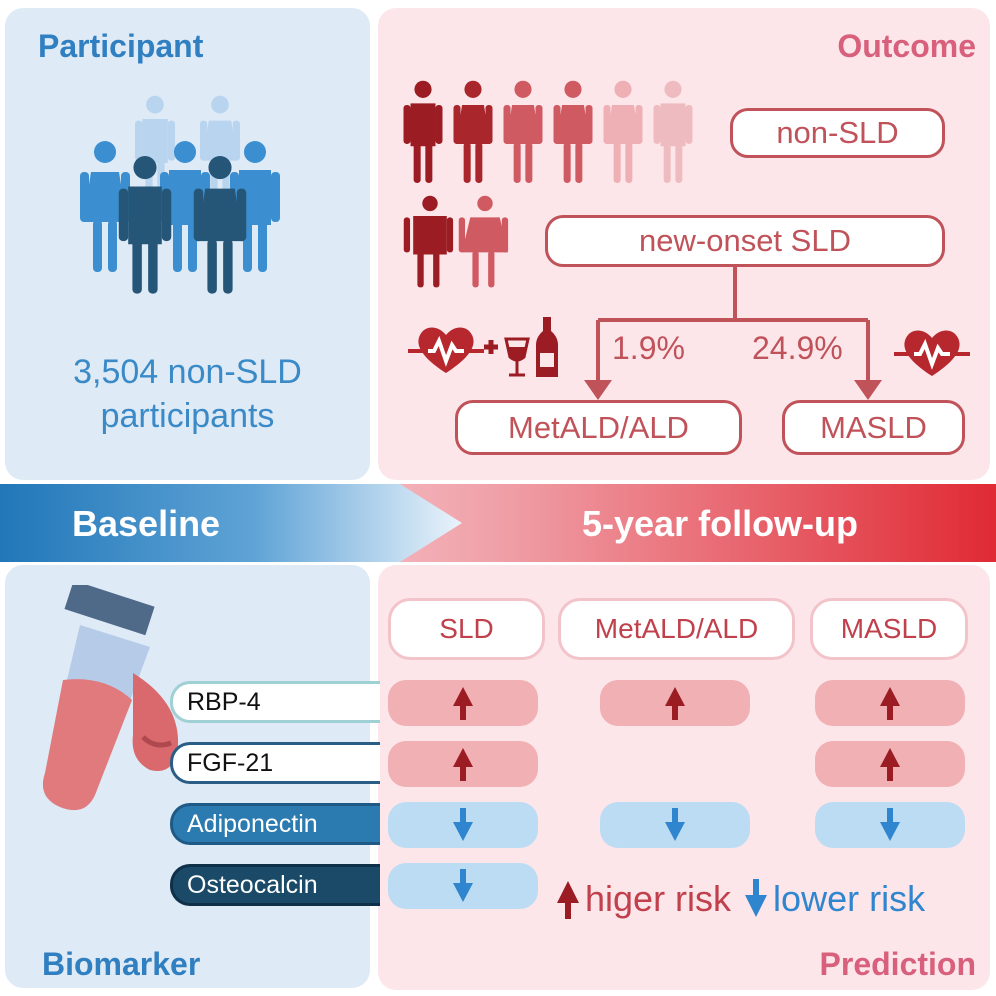  I want to click on blood-tube-icon, so click(110, 698).